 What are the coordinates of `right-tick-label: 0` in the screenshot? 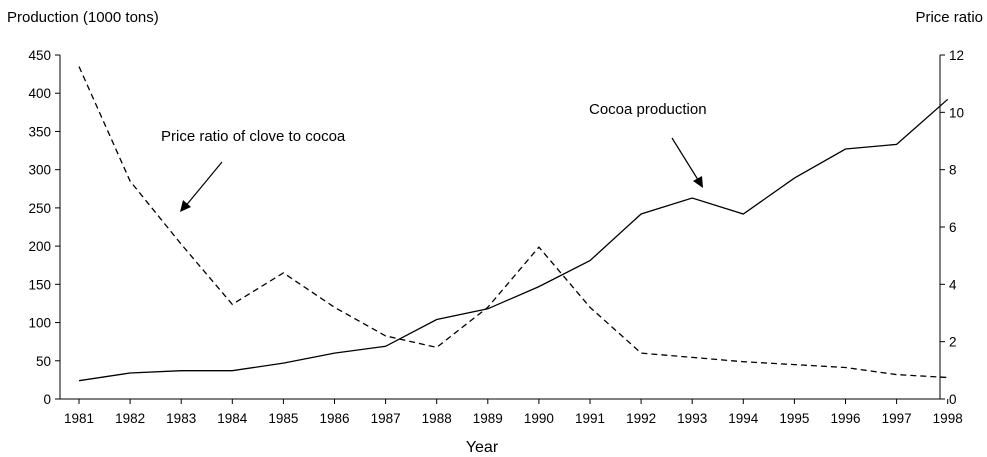 It's located at (953, 399).